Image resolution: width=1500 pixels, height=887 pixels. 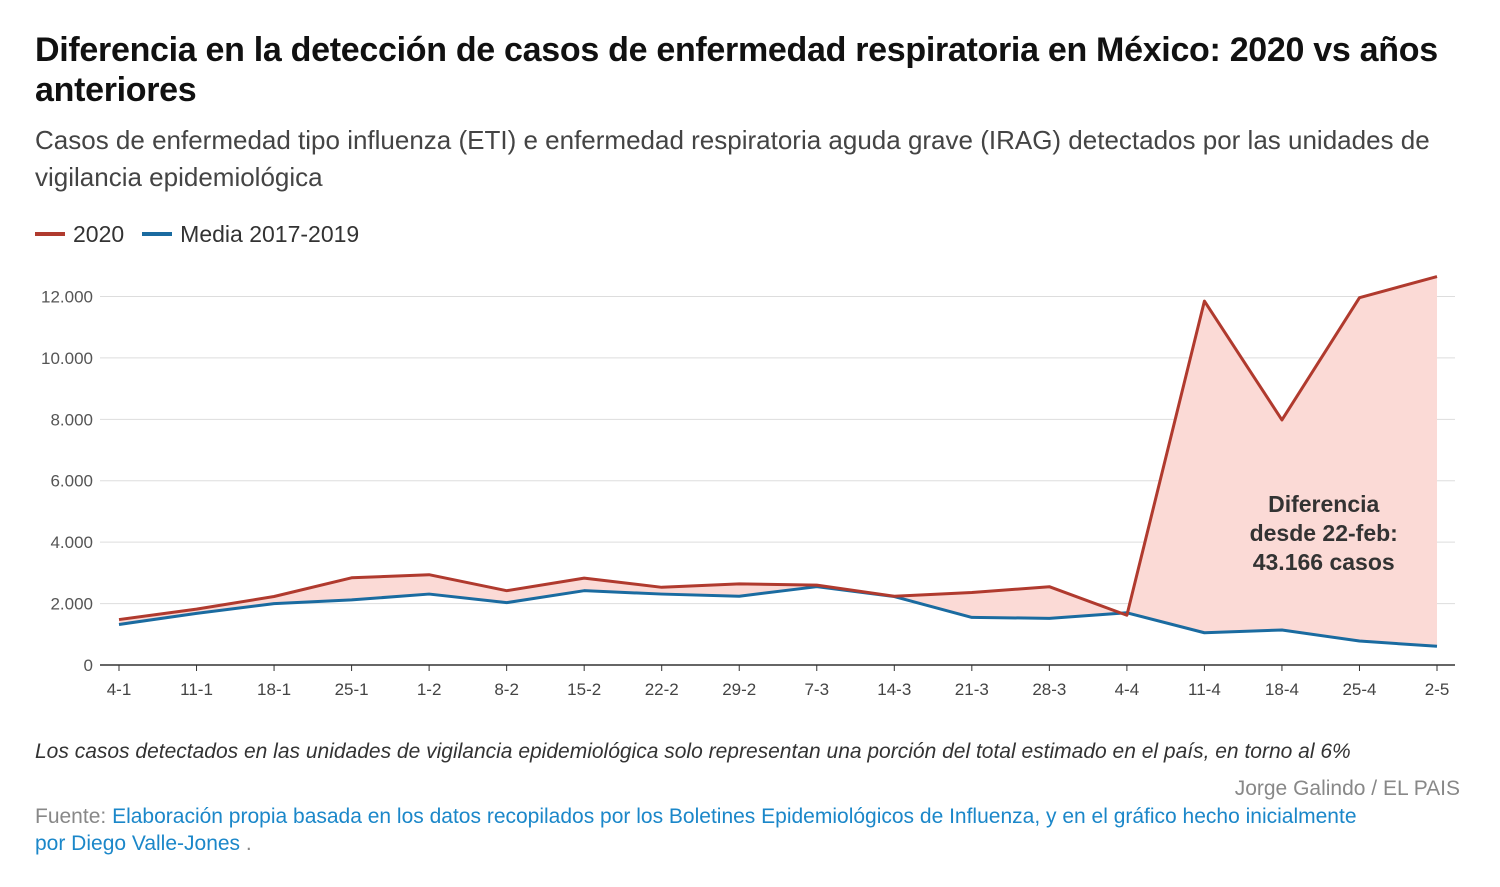 I want to click on annotation-text: desde 22-feb:, so click(x=1324, y=533).